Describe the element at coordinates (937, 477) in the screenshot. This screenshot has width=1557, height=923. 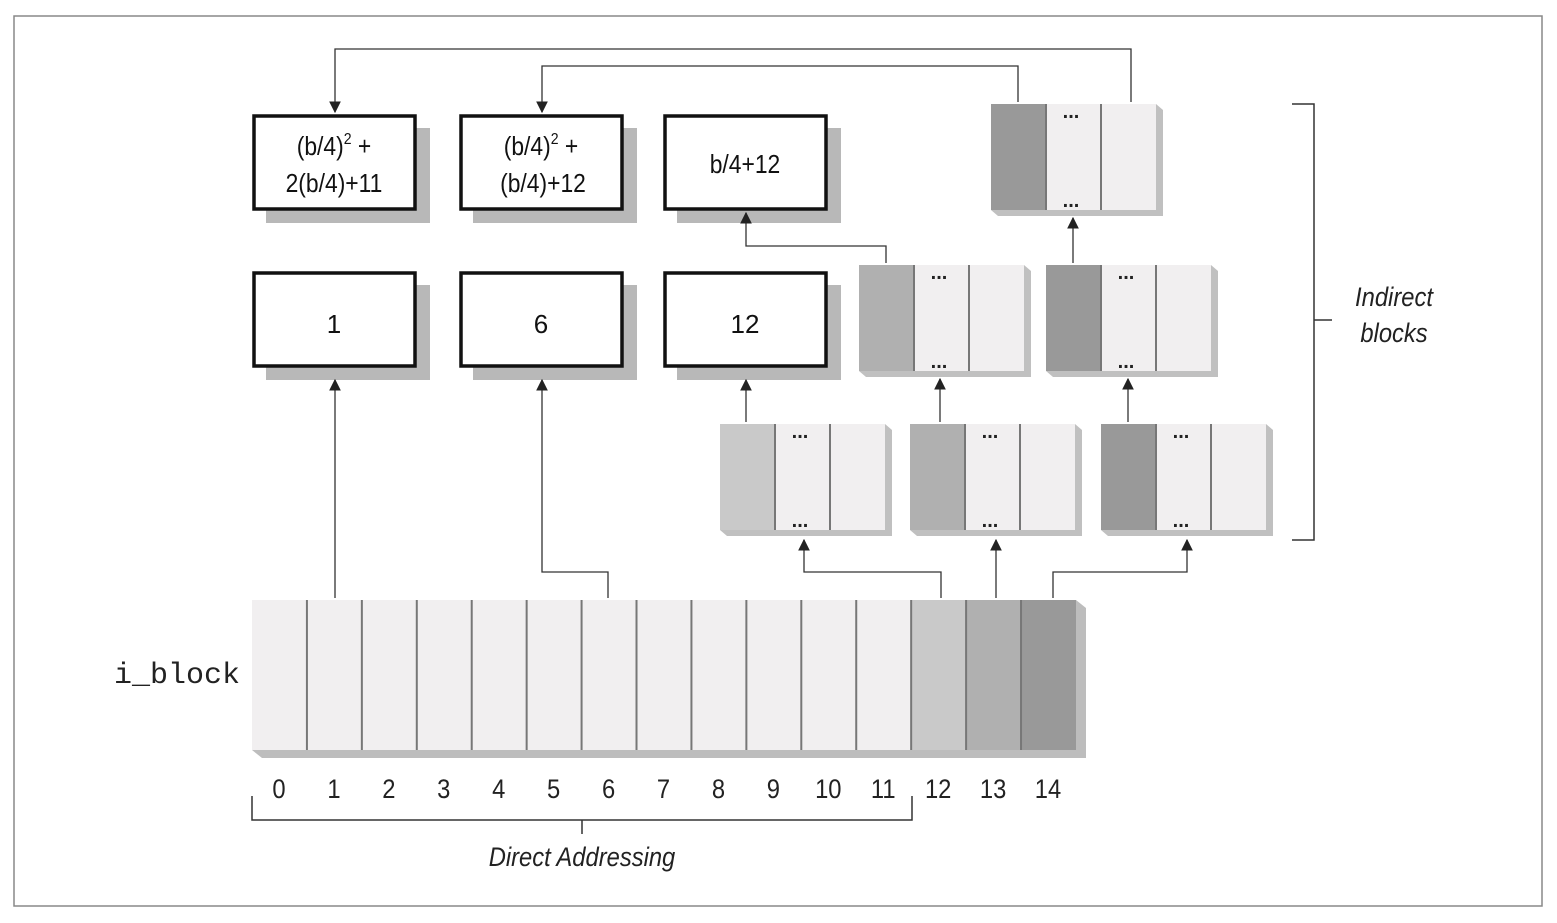
I see `double-indirect-block-first-entry` at that location.